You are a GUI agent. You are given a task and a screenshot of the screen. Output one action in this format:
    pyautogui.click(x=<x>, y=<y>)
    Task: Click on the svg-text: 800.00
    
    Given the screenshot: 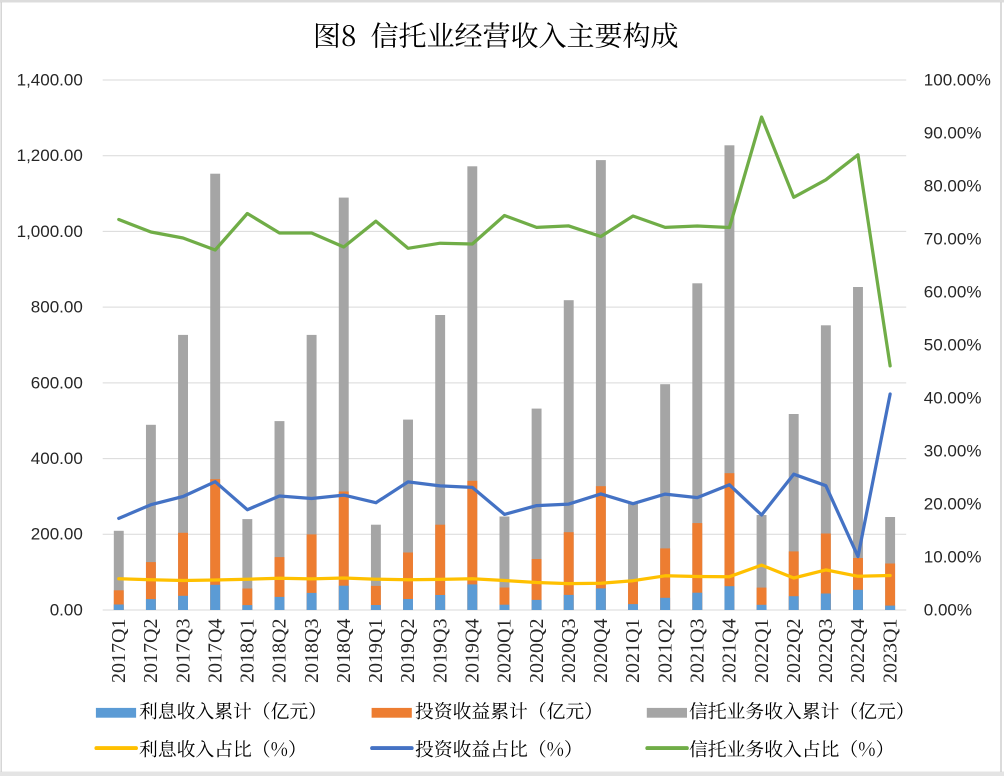 What is the action you would take?
    pyautogui.click(x=57, y=307)
    